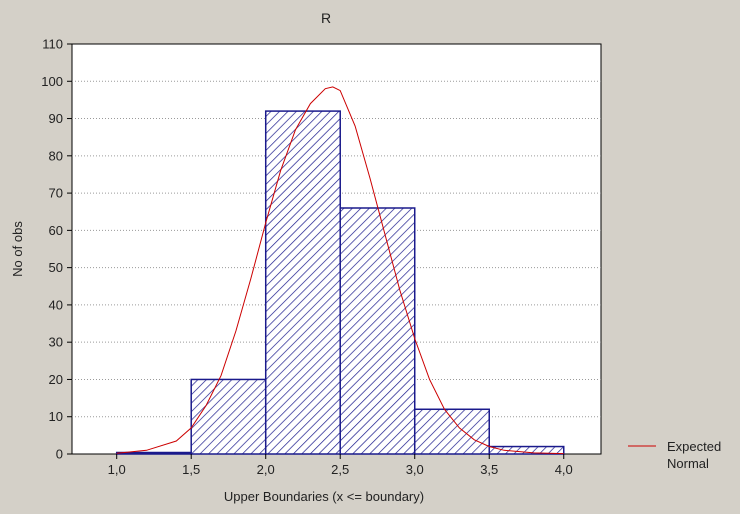  I want to click on legend: Expected Normal, so click(674, 455).